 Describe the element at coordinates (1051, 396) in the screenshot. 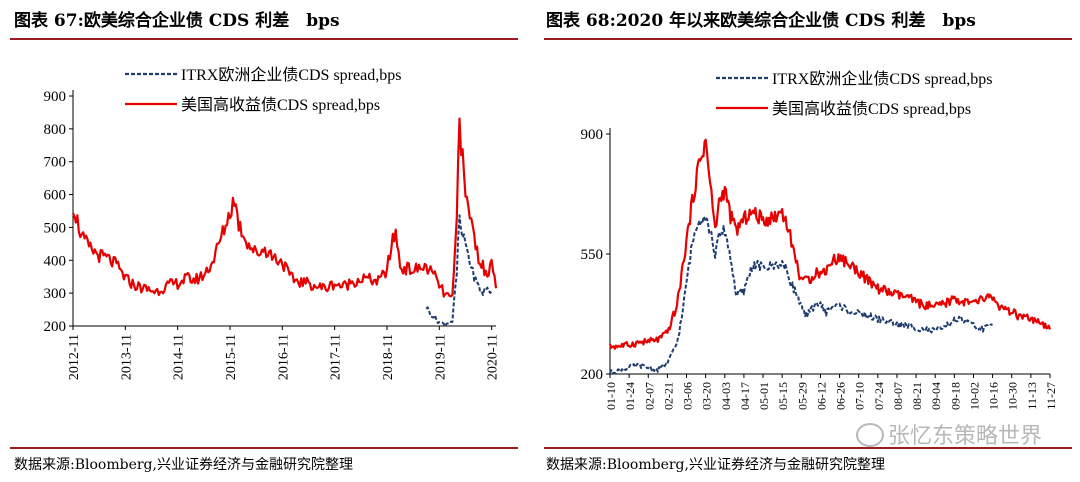

I see `x-tick-label: 11-27` at that location.